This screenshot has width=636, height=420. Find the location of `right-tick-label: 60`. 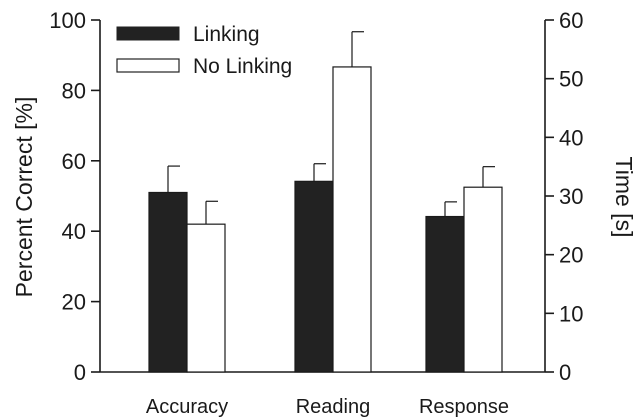

right-tick-label: 60 is located at coordinates (571, 20).